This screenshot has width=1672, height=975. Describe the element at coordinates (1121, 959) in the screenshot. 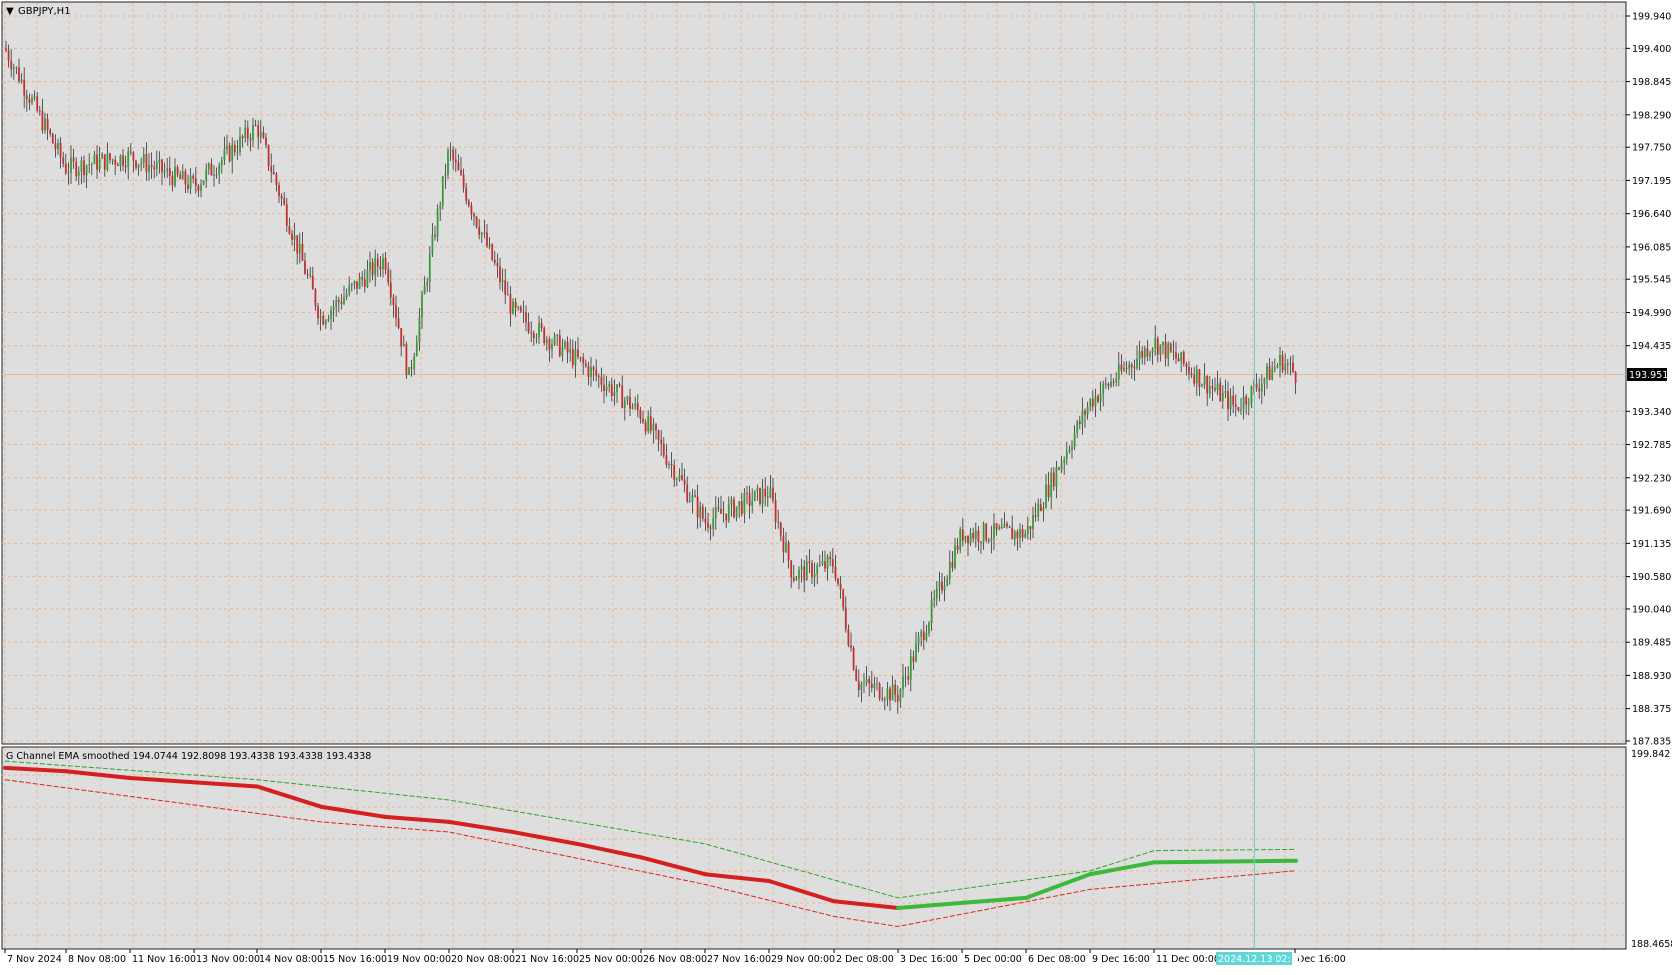

I see `time-tick-label: 9 Dec 16:00` at that location.